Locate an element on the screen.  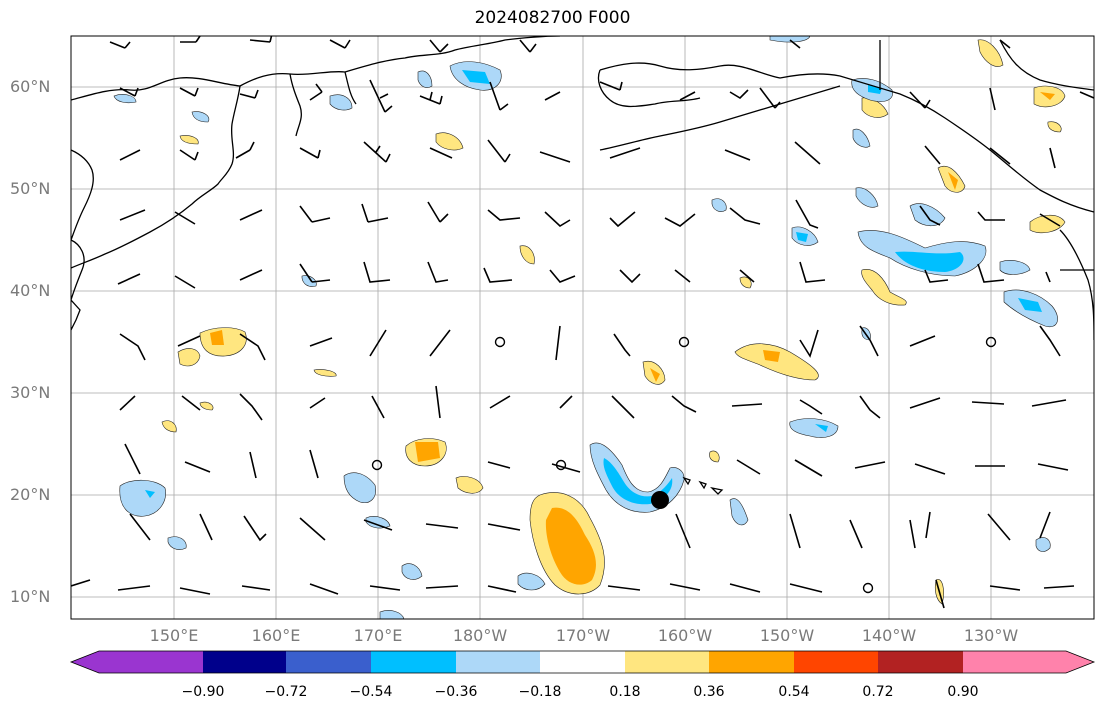
lat-label-10n: 10°N is located at coordinates (30, 596).